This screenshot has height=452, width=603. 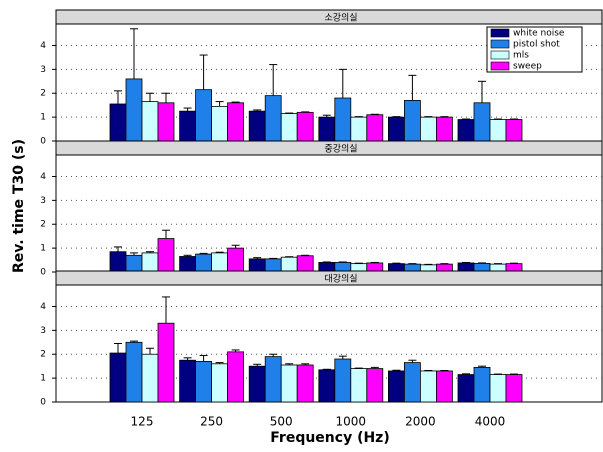 I want to click on x-tick-label: 1000, so click(x=351, y=422).